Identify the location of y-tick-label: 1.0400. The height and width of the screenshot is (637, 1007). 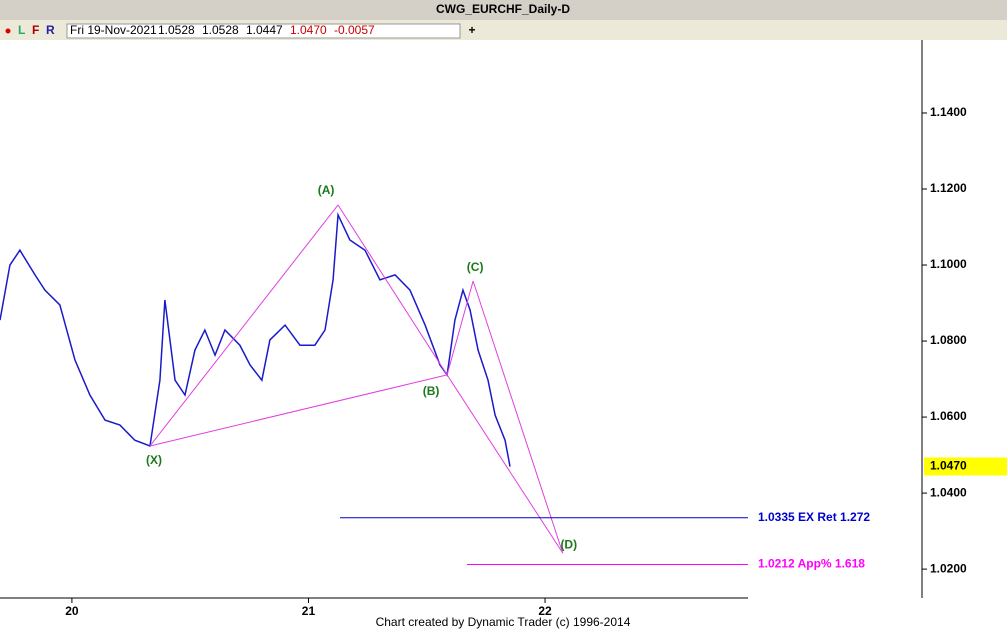
(948, 492).